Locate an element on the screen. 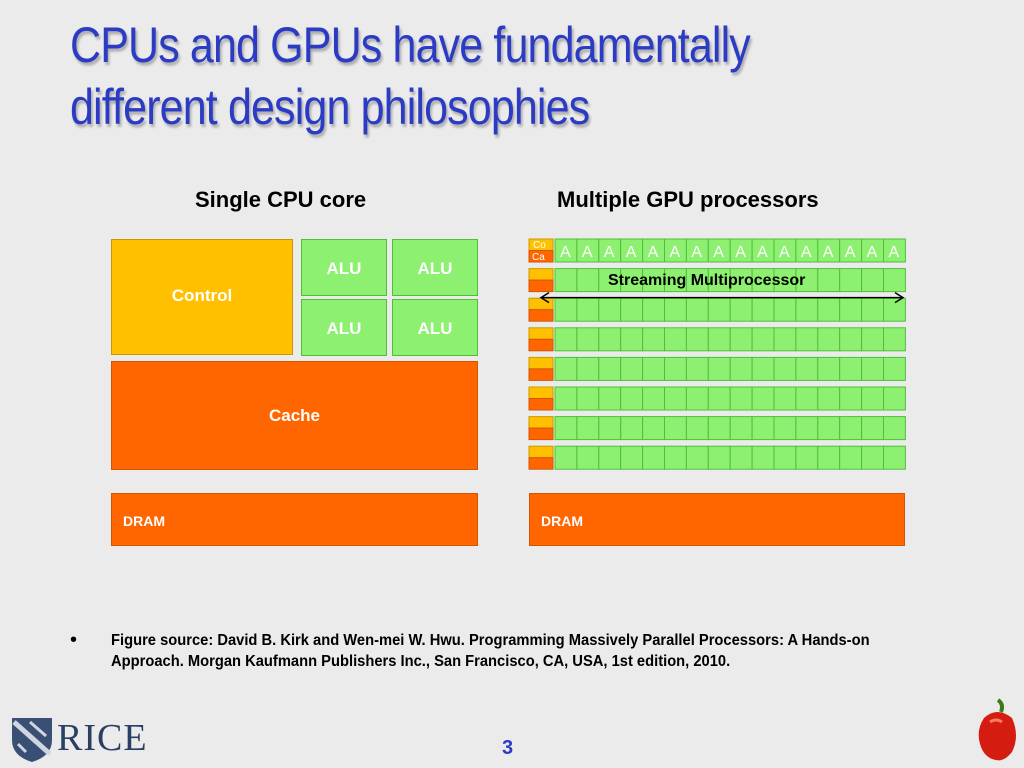  gpu-dram-block: DRAM is located at coordinates (717, 519).